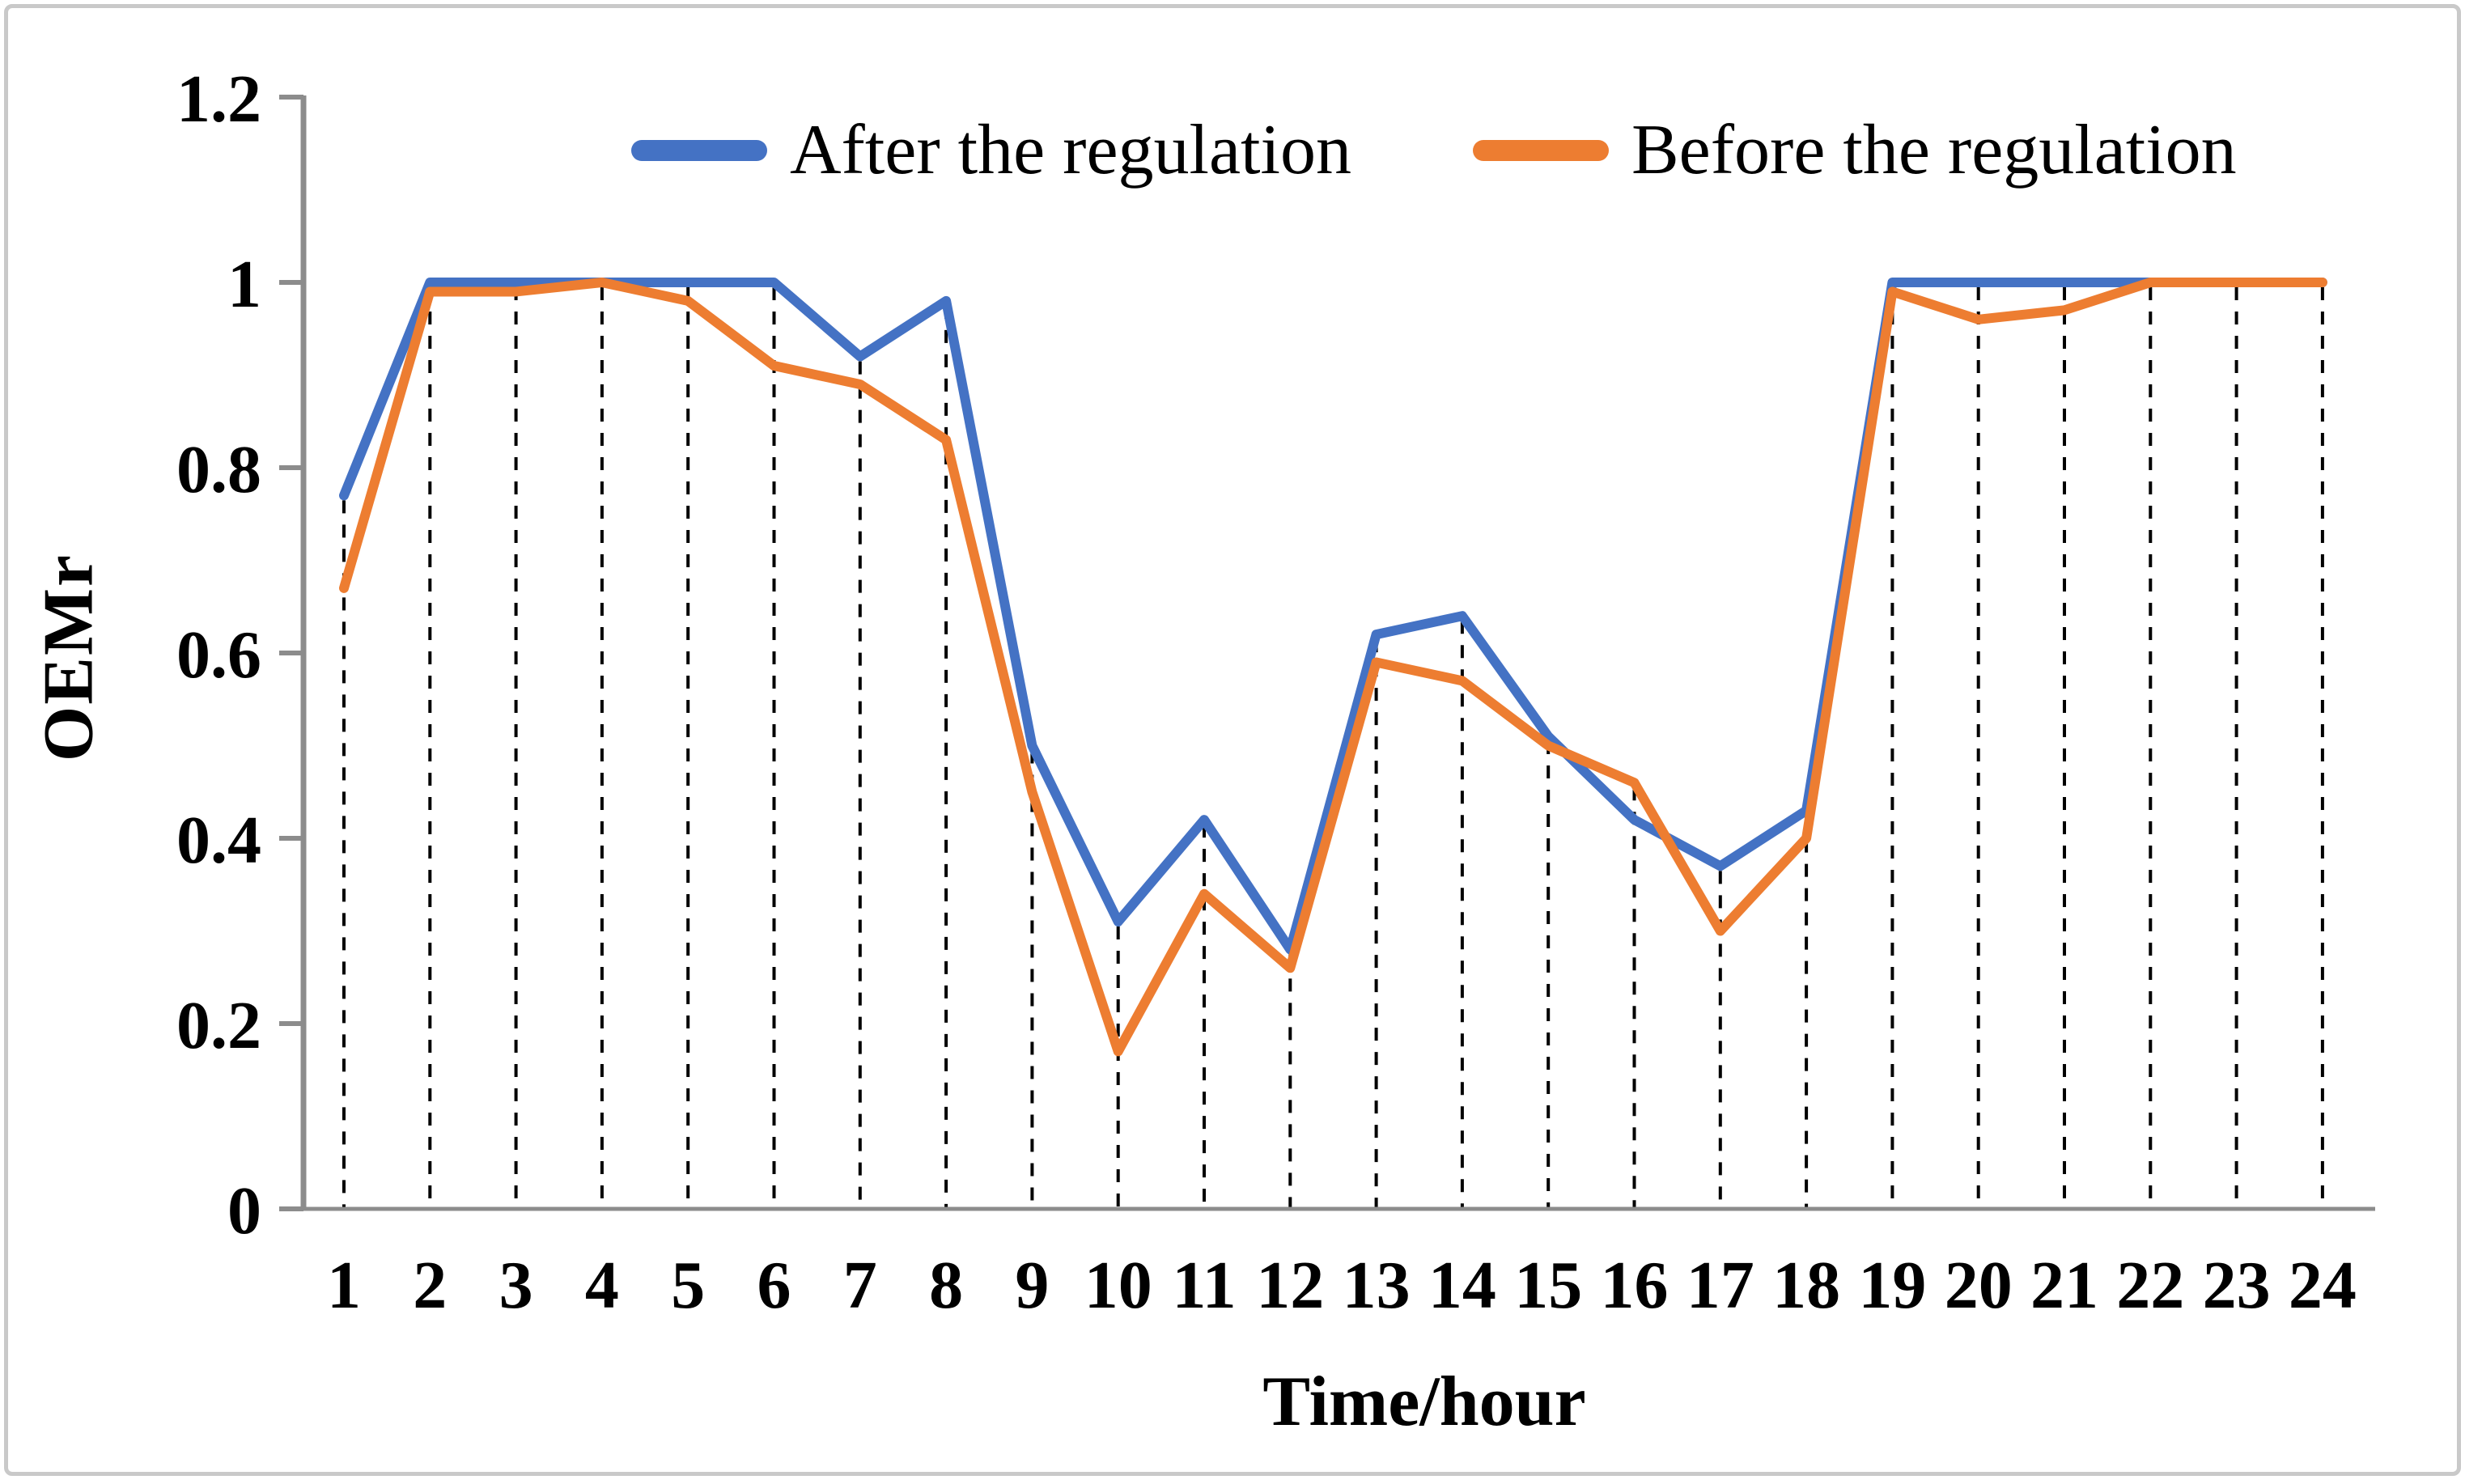 The height and width of the screenshot is (1484, 2465). I want to click on x-tick-label: 11, so click(1204, 1285).